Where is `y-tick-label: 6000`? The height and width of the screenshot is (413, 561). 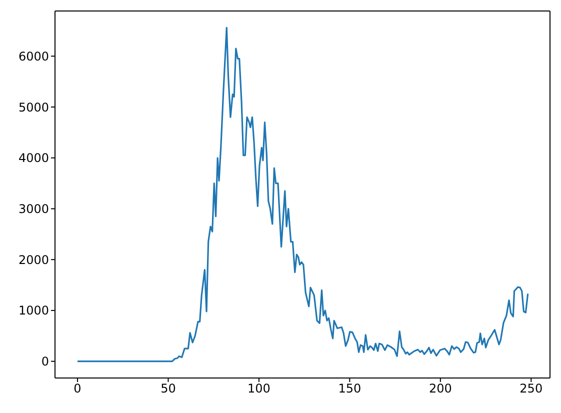 y-tick-label: 6000 is located at coordinates (33, 56).